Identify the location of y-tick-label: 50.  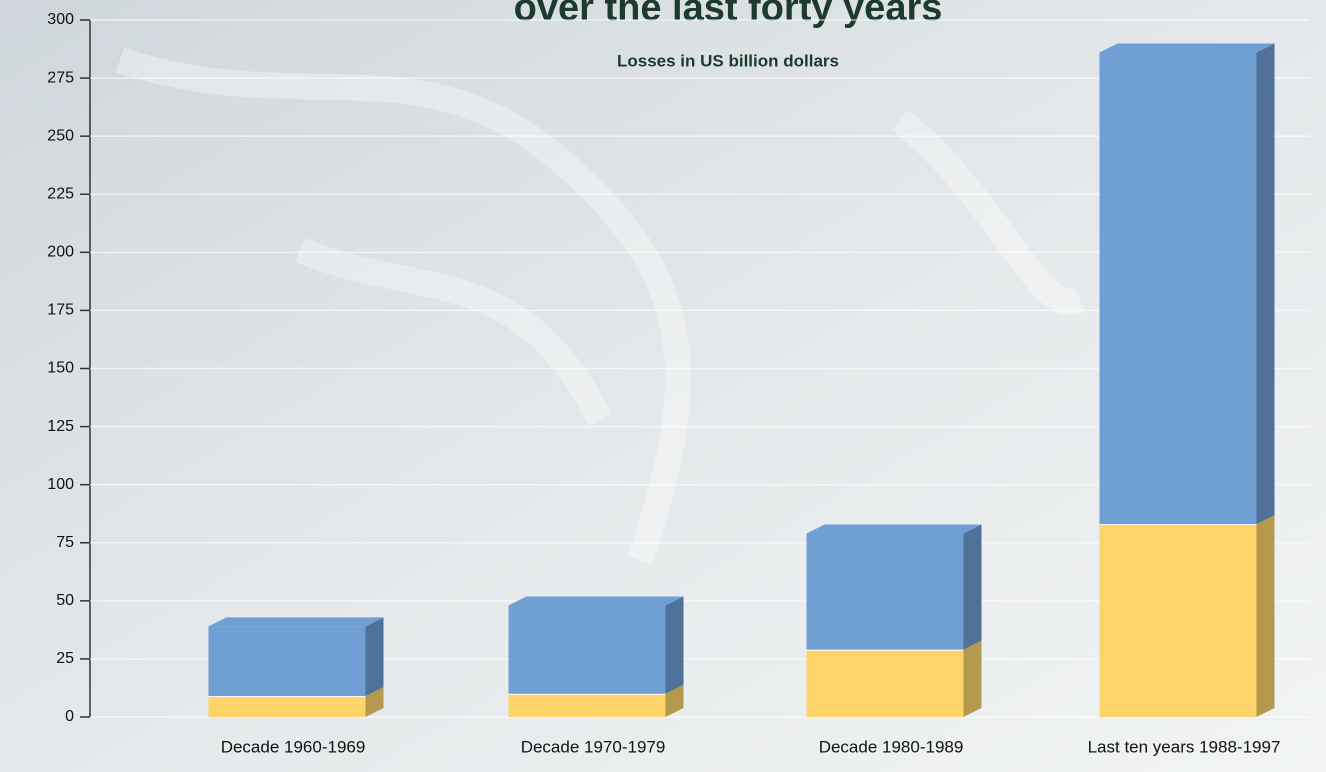
(65, 600).